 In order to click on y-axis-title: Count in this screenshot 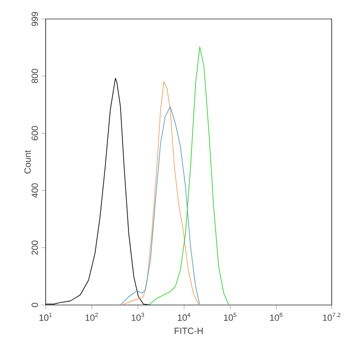, I will do `click(27, 162)`.